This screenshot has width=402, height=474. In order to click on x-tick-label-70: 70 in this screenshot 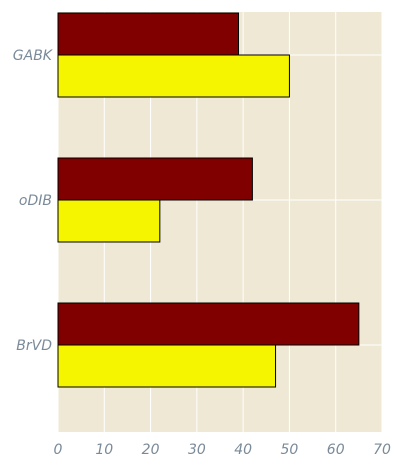, I will do `click(382, 450)`.